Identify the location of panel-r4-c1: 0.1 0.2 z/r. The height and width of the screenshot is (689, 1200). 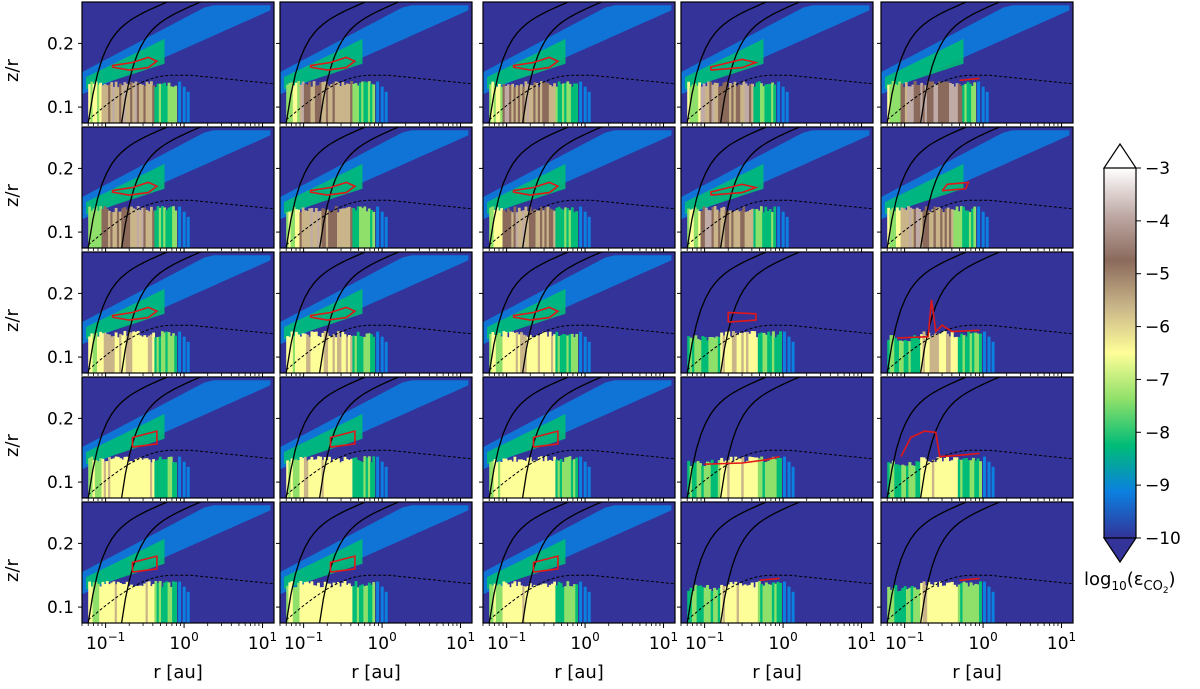
(138, 439).